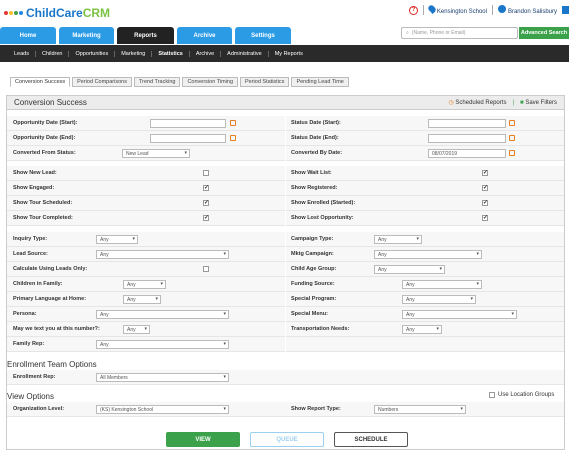 Image resolution: width=569 pixels, height=450 pixels. Describe the element at coordinates (288, 53) in the screenshot. I see `subnav-my-reports: My Reports` at that location.